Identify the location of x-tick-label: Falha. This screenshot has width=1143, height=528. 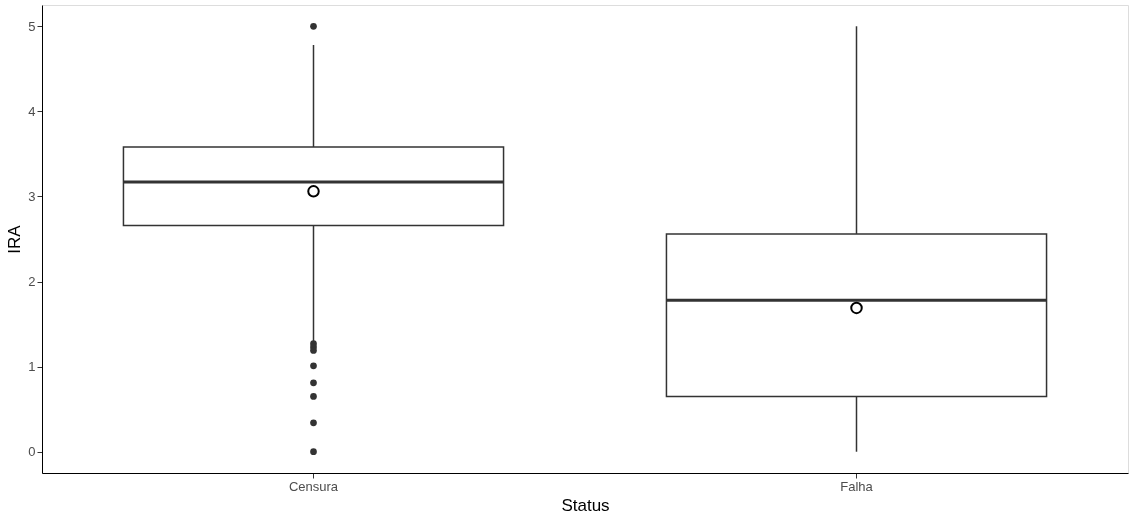
(857, 486).